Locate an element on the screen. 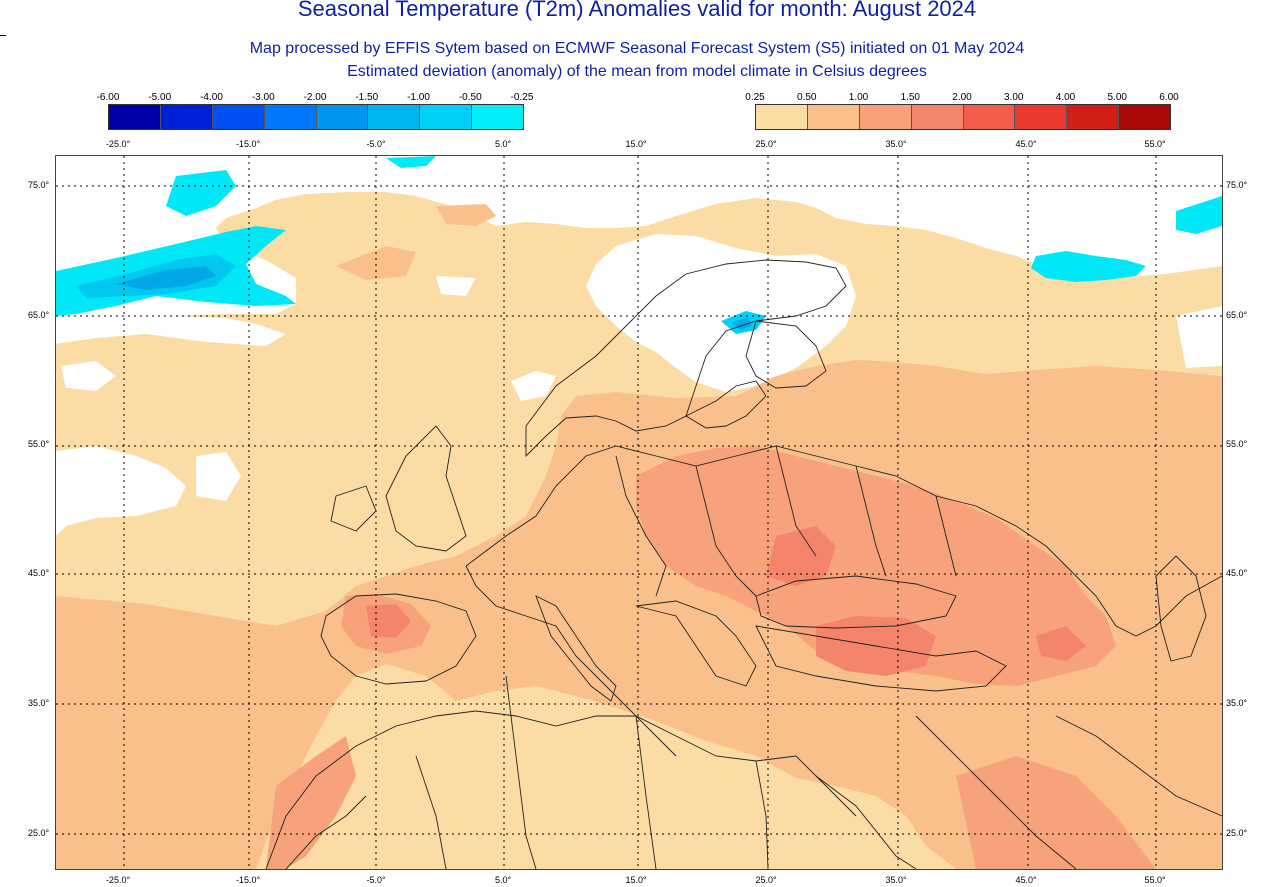 Image resolution: width=1274 pixels, height=887 pixels. colorbar-label: -2.00 is located at coordinates (315, 97).